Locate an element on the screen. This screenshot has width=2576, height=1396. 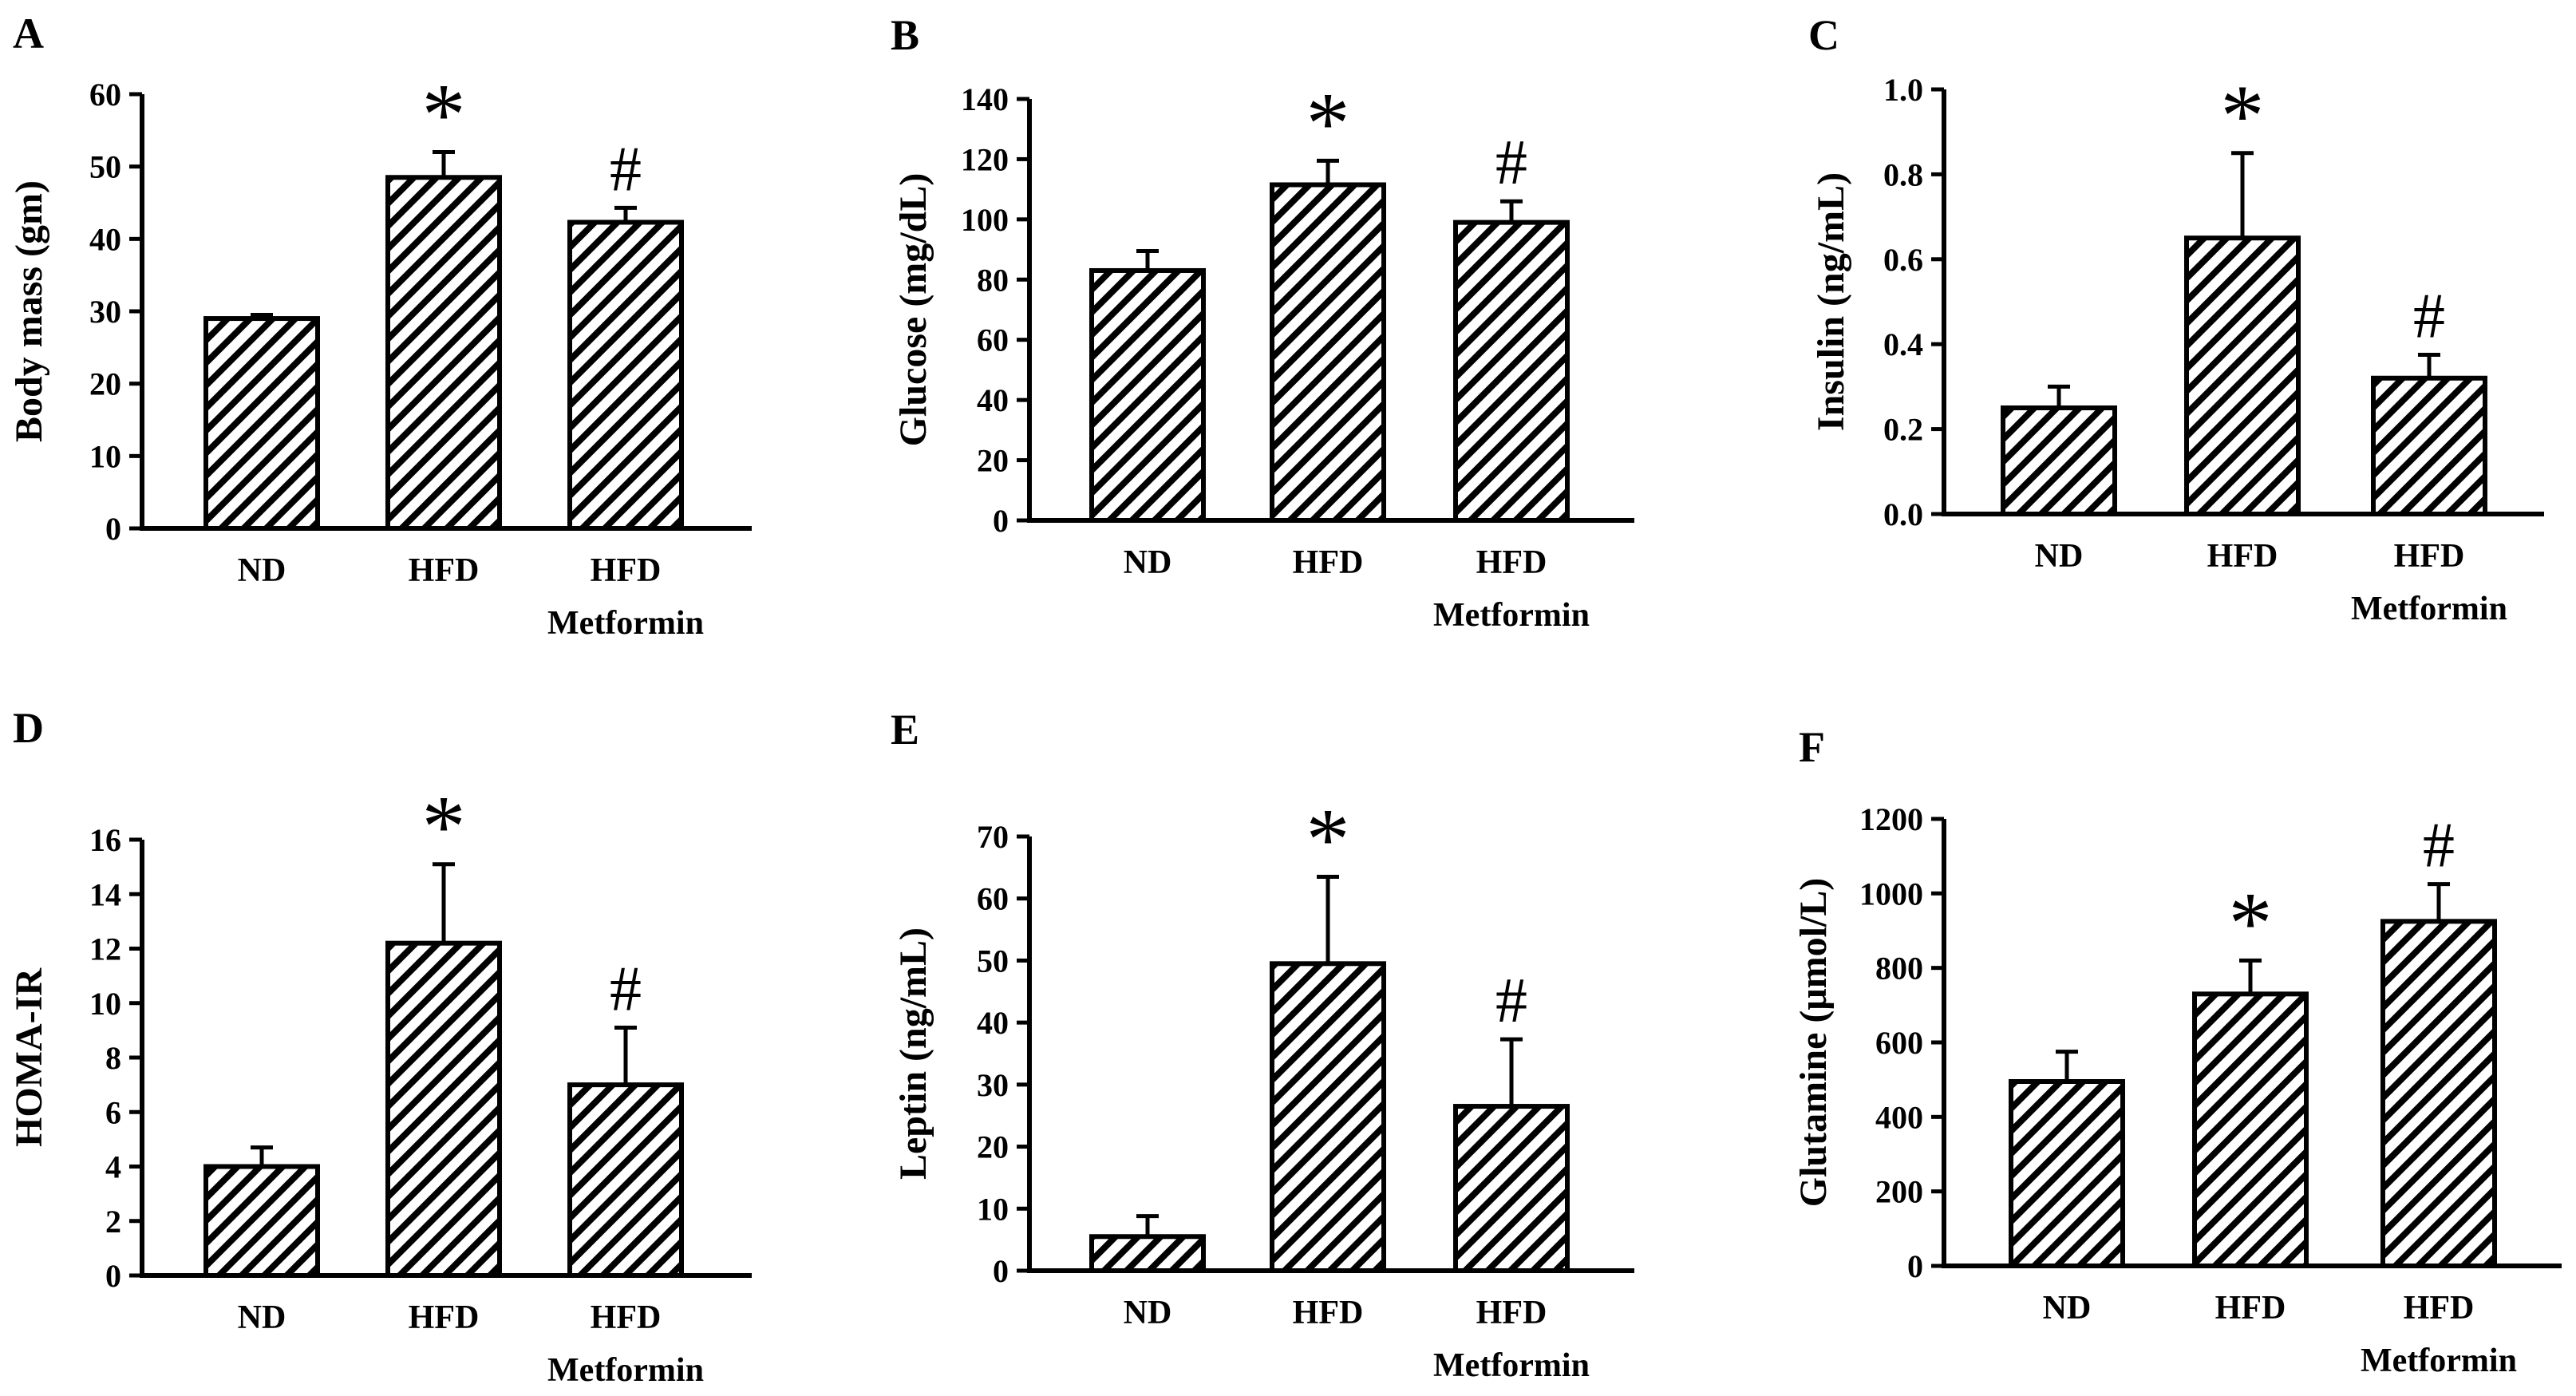
y-tick-label: 1200 is located at coordinates (1891, 819).